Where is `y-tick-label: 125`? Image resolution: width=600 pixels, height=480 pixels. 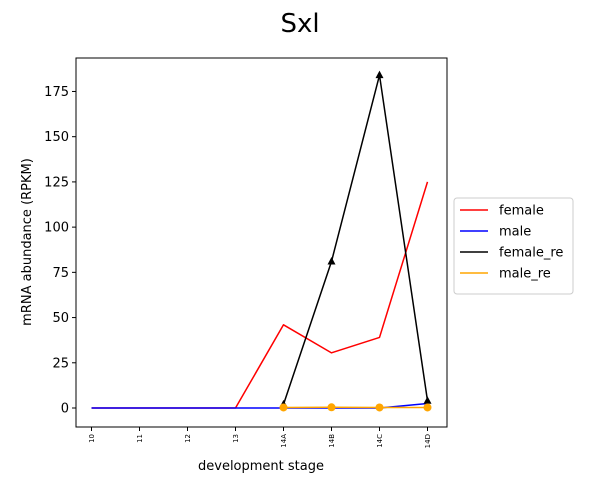 y-tick-label: 125 is located at coordinates (56, 182).